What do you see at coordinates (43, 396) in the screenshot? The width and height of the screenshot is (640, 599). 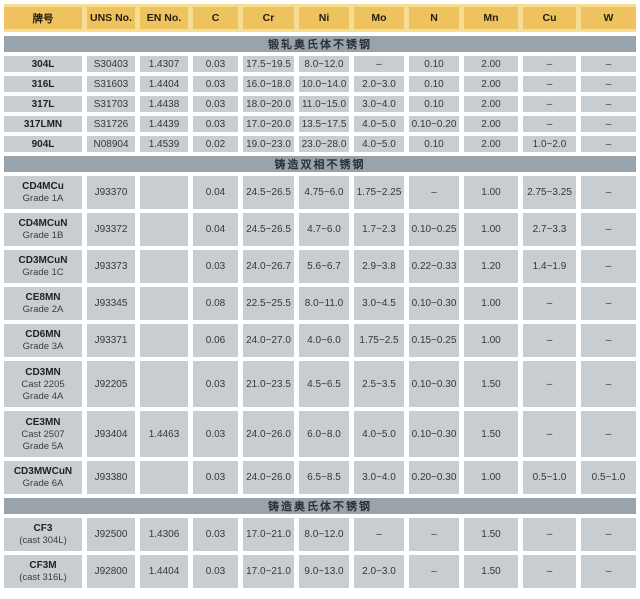 I see `grade-subname: Grade 4A` at bounding box center [43, 396].